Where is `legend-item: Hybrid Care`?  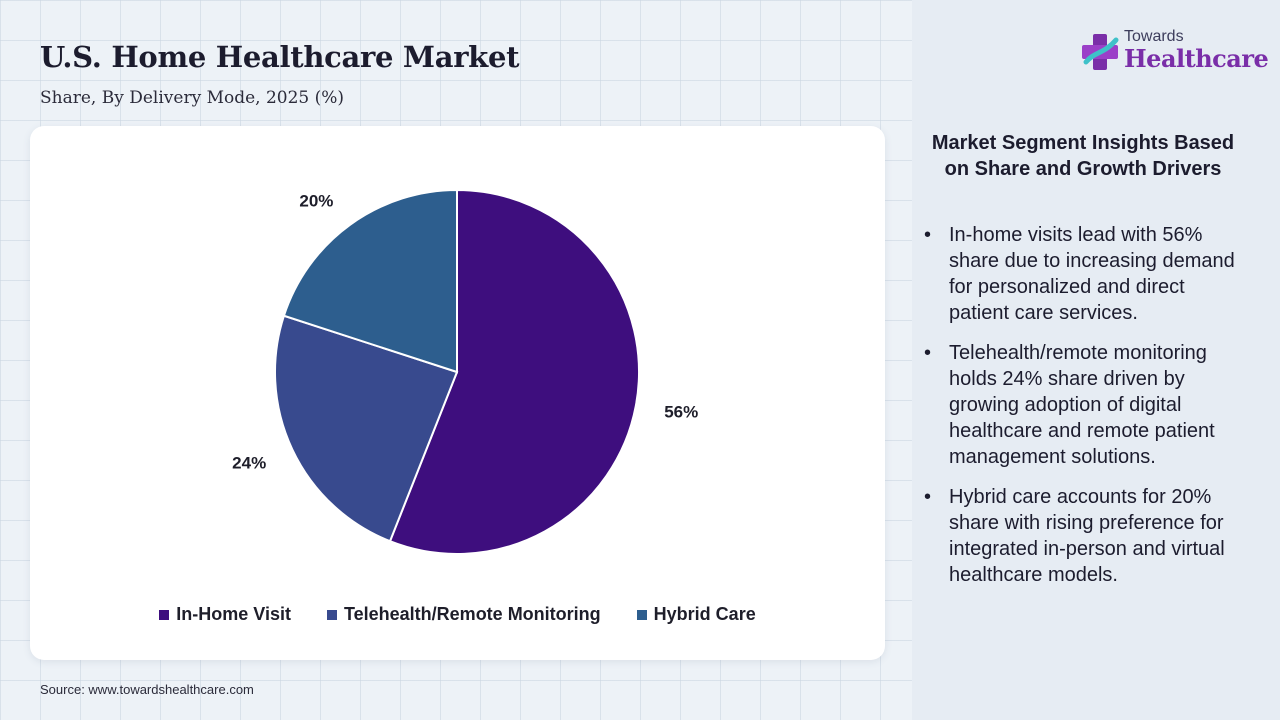 legend-item: Hybrid Care is located at coordinates (696, 614).